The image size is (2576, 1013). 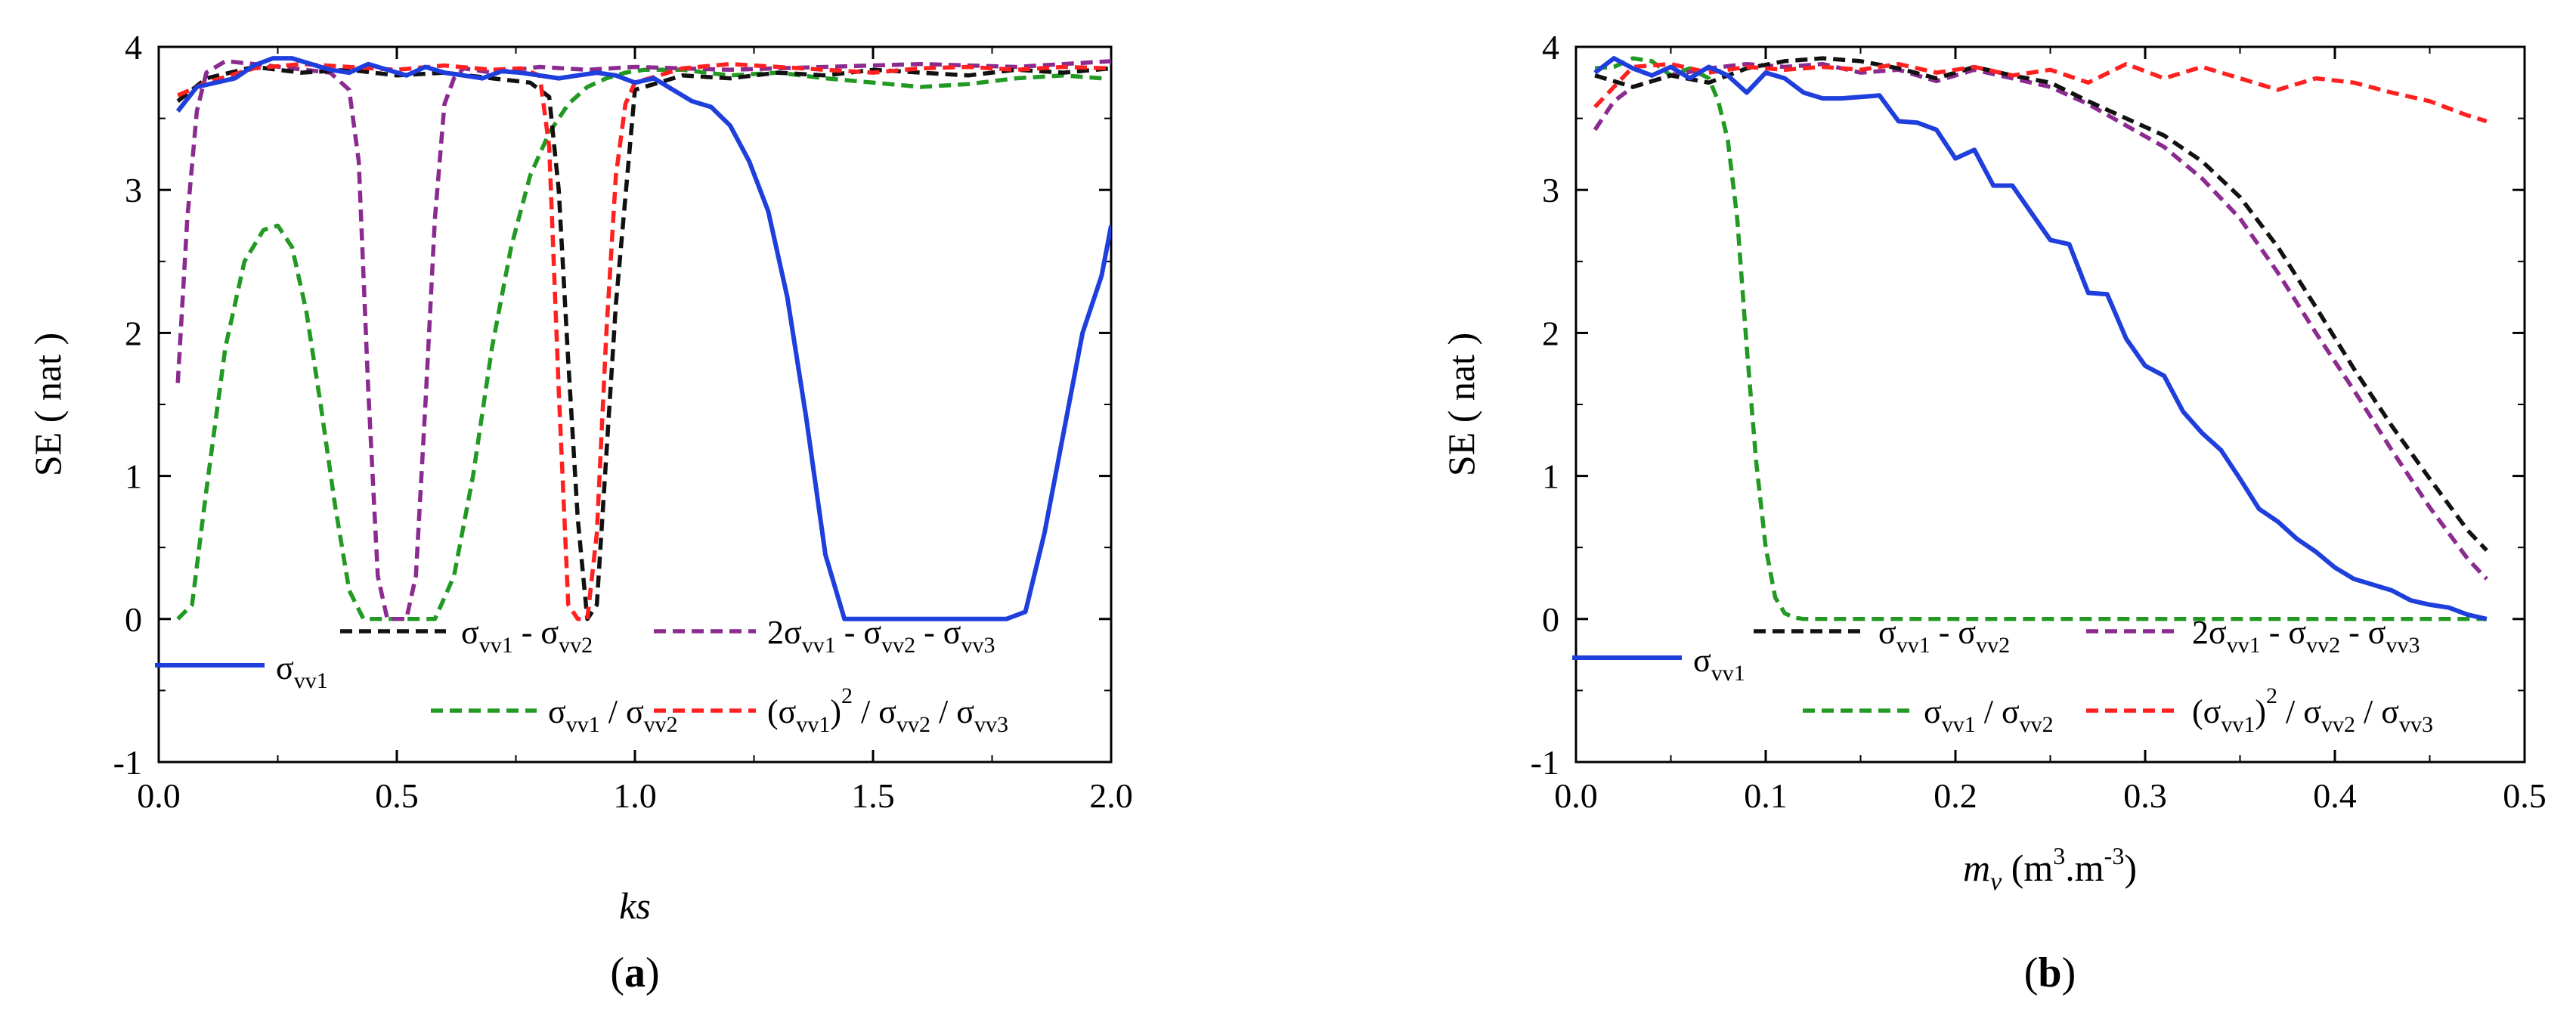 I want to click on x-tick-label: 0.2, so click(x=1955, y=795).